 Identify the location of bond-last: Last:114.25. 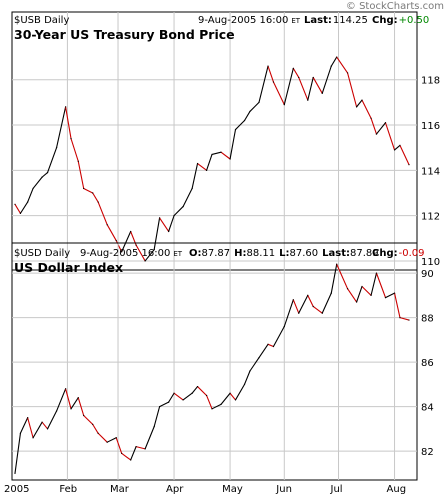
(336, 20).